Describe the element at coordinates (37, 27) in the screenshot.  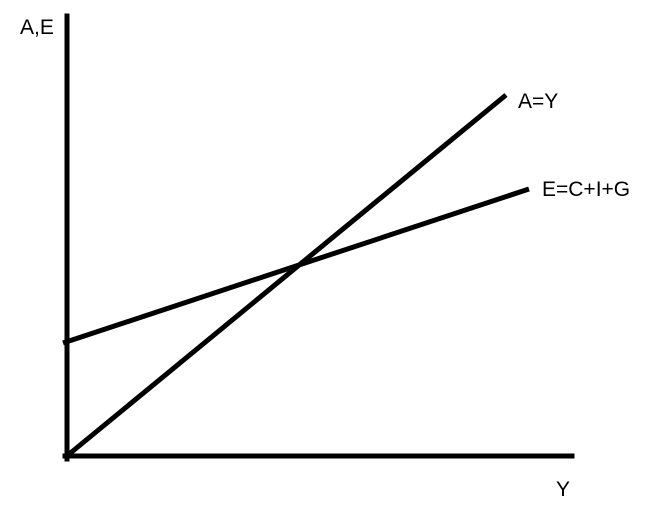
I see `y-axis-label: A,E` at that location.